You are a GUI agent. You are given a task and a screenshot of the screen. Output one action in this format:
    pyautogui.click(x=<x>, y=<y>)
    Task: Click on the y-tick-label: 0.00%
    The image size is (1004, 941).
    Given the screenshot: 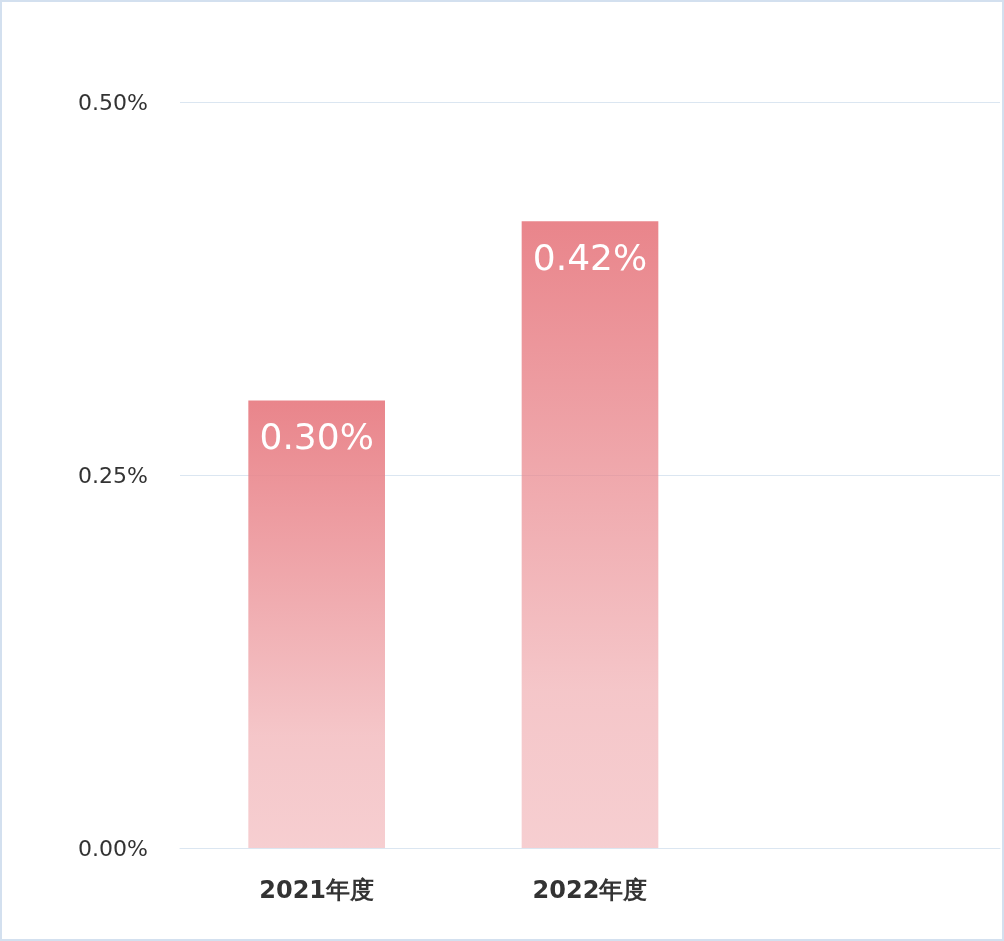 What is the action you would take?
    pyautogui.click(x=113, y=848)
    